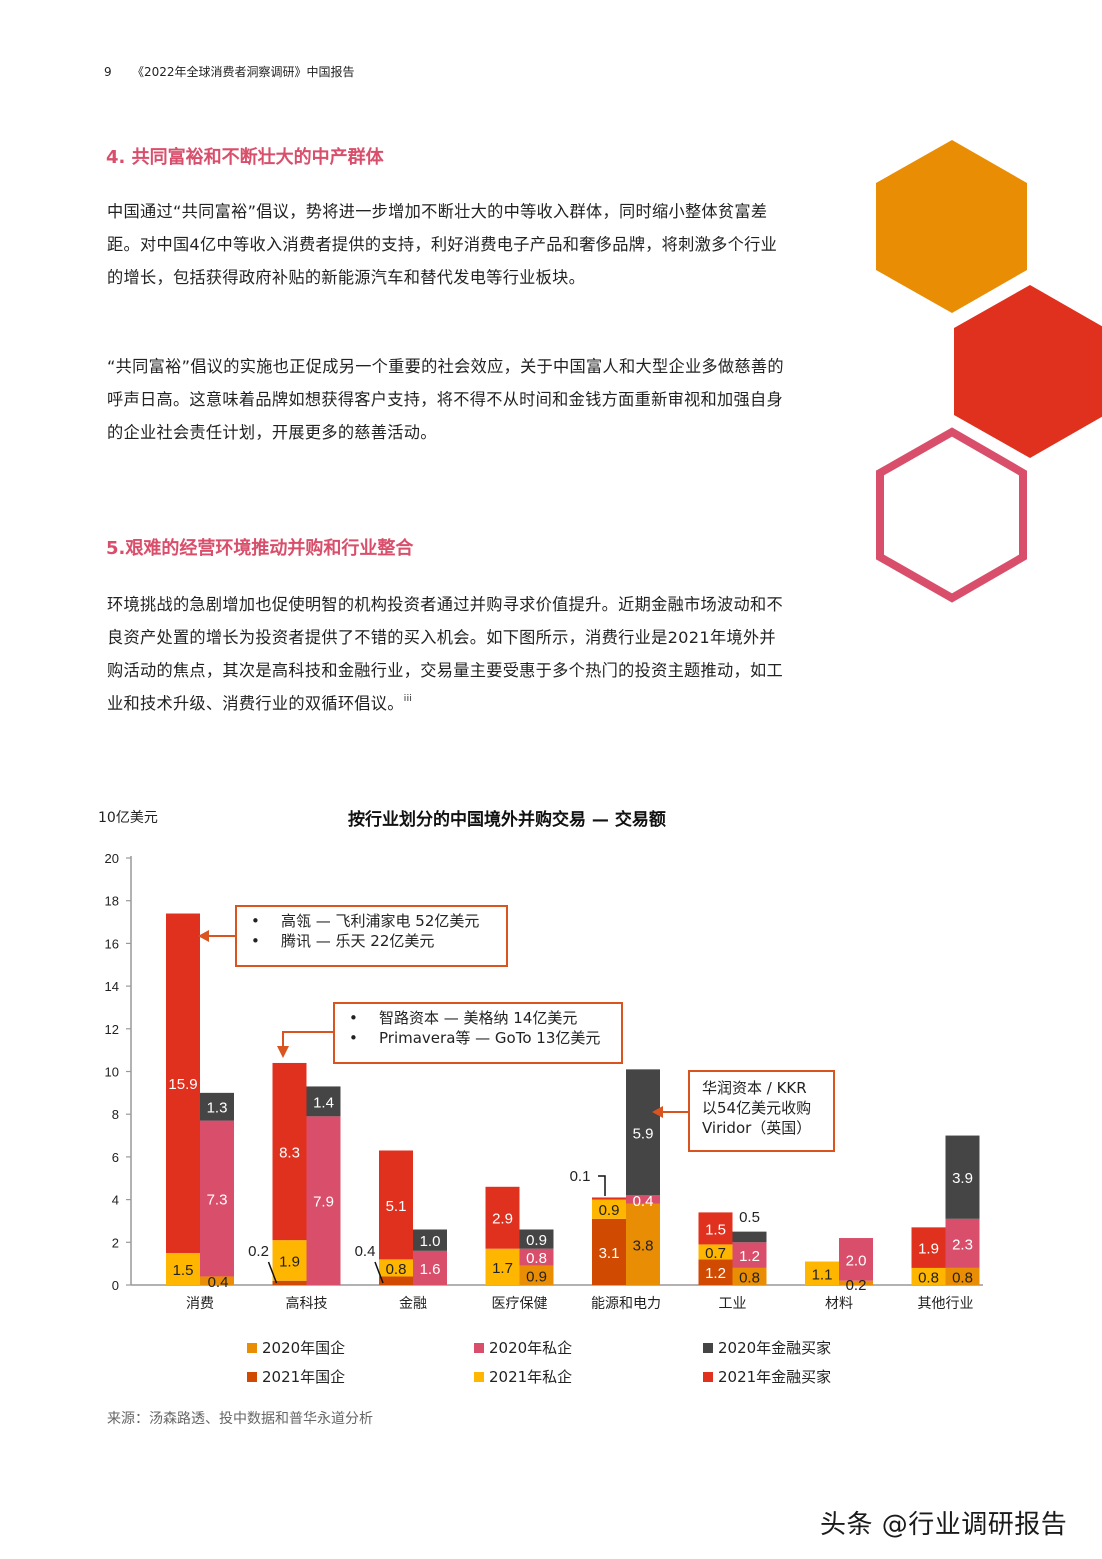 Image resolution: width=1102 pixels, height=1559 pixels. I want to click on y-tick-label: 20, so click(112, 858).